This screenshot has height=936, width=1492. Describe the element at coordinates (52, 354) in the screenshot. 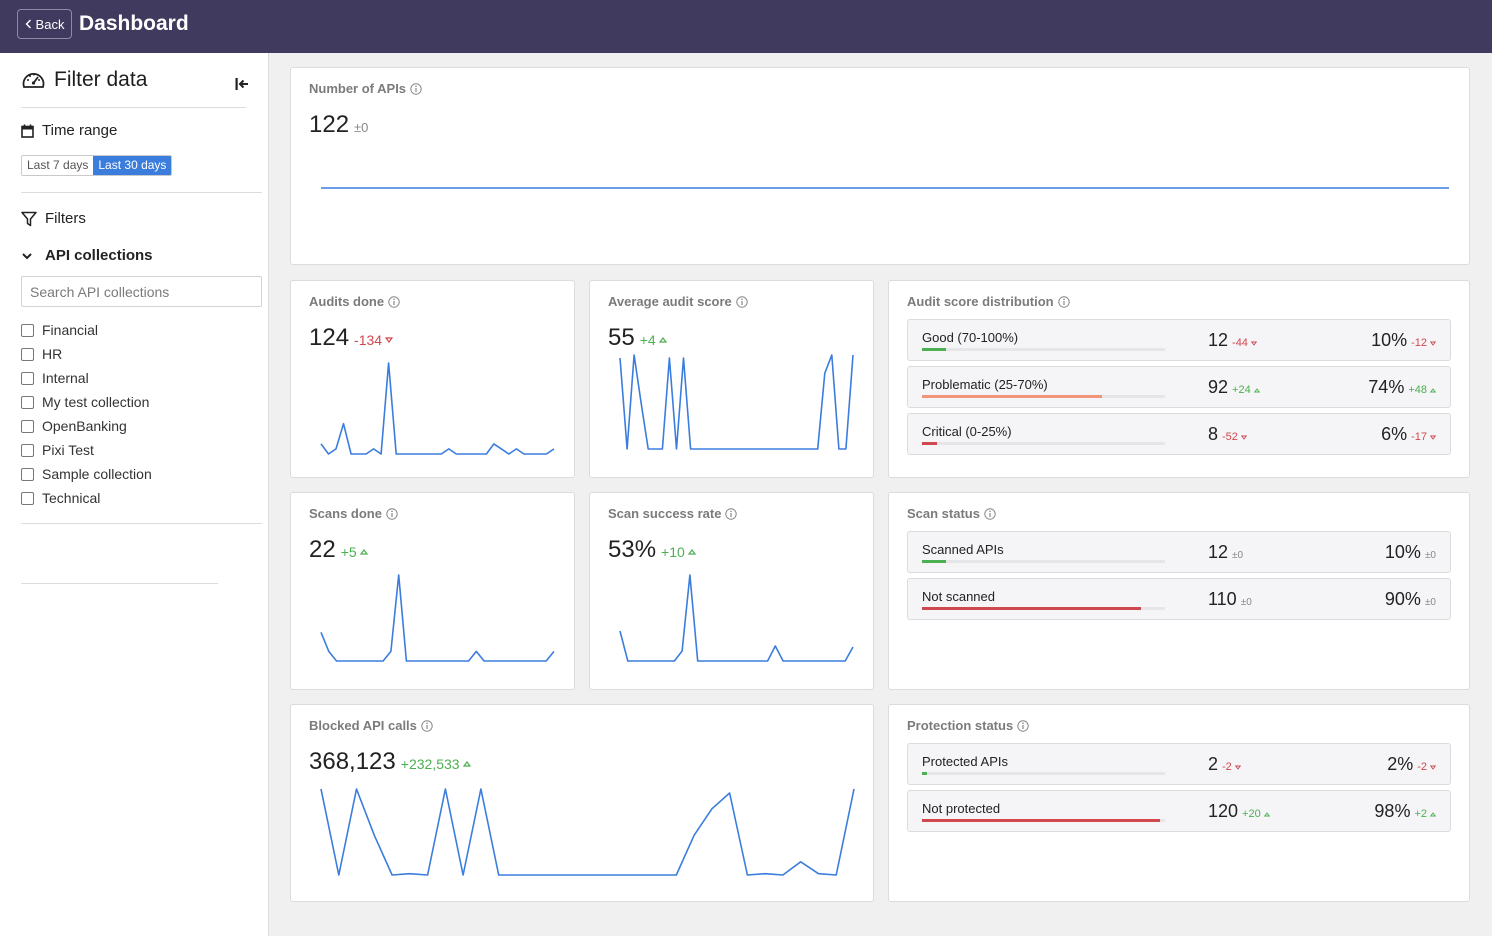

I see `collection-label: HR` at that location.